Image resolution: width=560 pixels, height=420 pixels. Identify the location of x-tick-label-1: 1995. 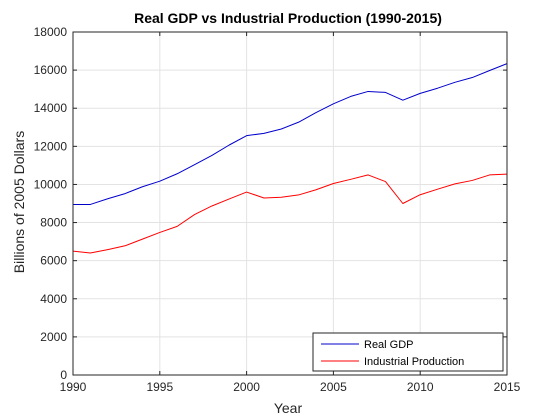
(159, 387).